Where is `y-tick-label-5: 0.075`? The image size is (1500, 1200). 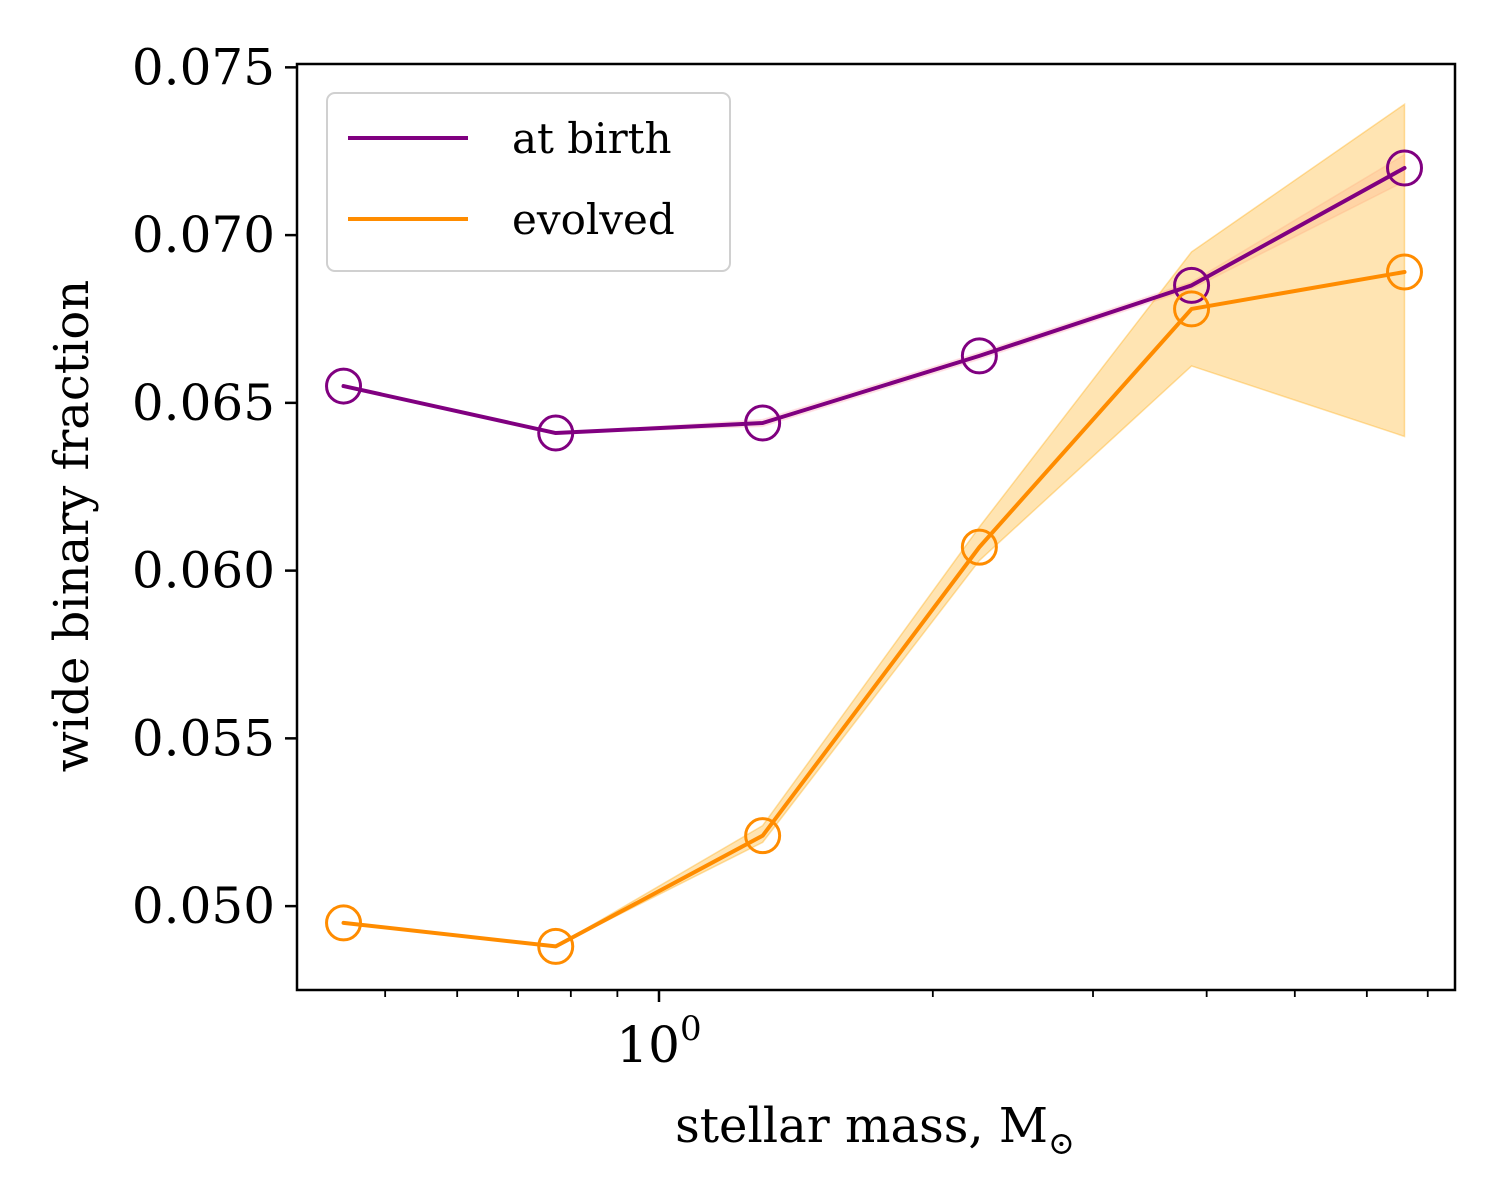
y-tick-label-5: 0.075 is located at coordinates (203, 67).